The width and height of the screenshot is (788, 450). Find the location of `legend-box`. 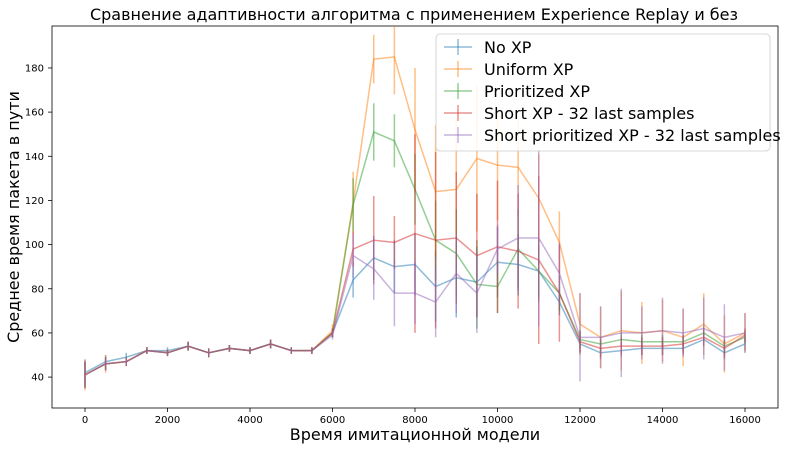

legend-box is located at coordinates (603, 92).